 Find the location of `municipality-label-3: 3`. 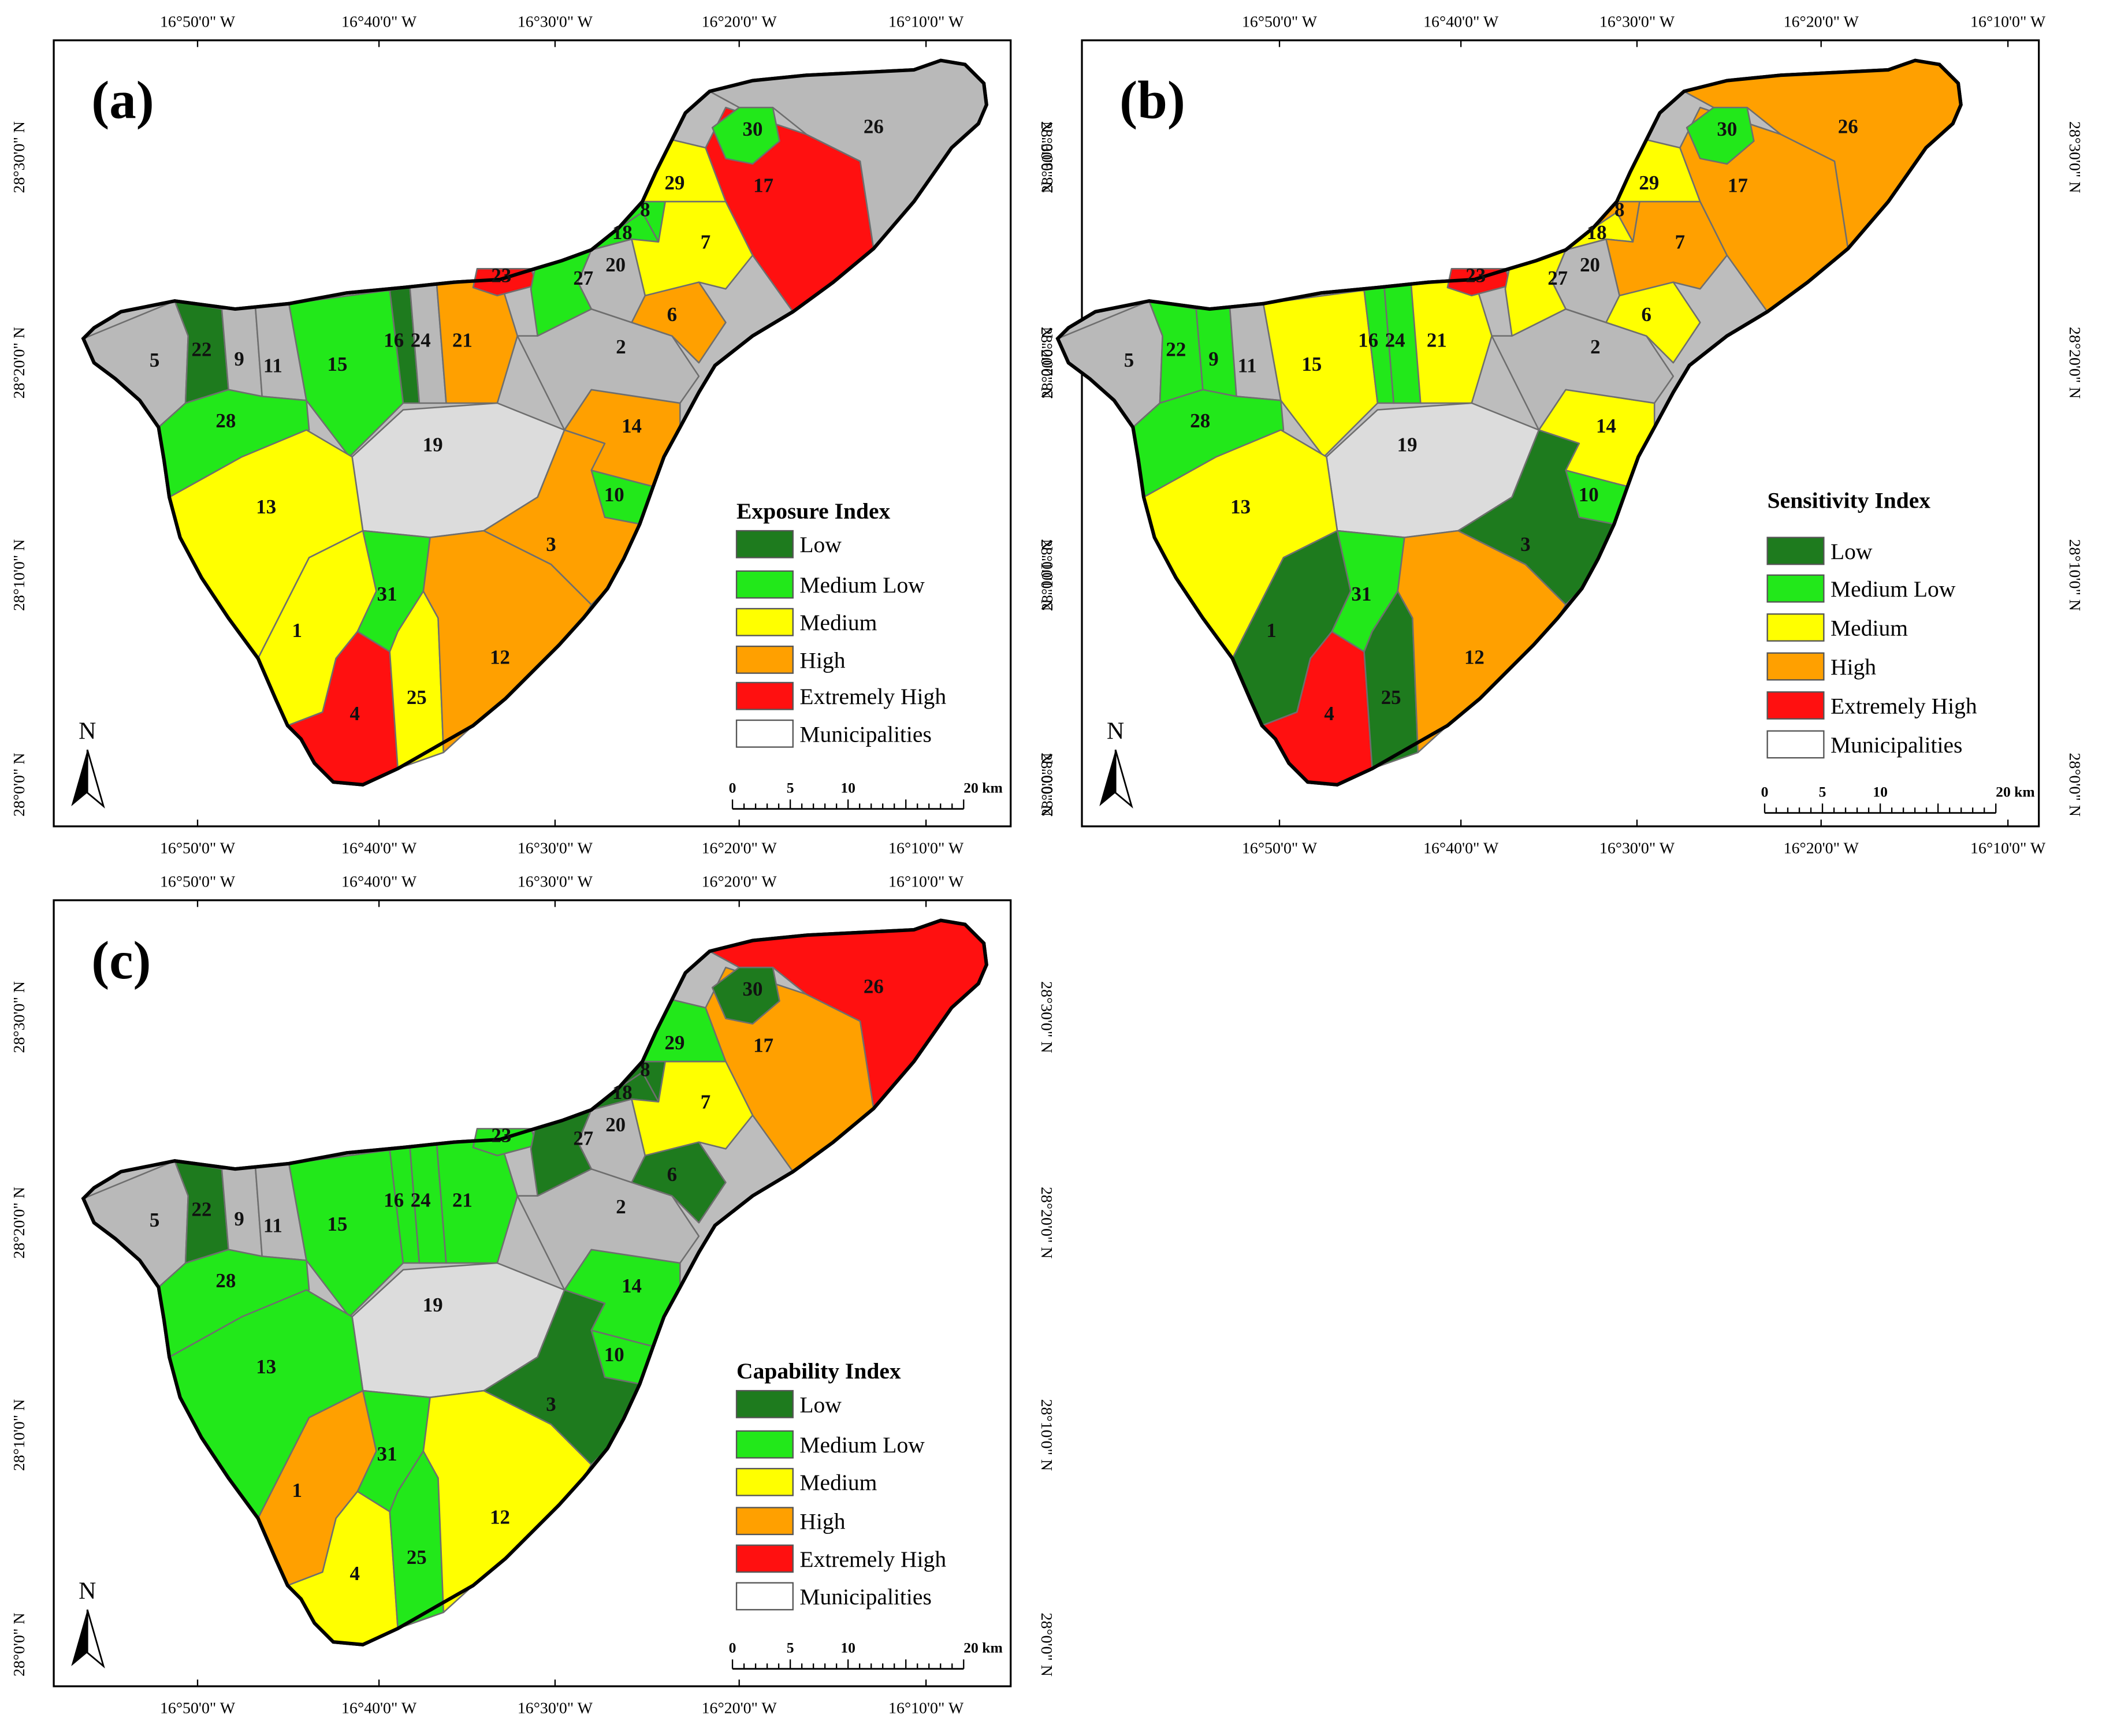

municipality-label-3: 3 is located at coordinates (1525, 544).